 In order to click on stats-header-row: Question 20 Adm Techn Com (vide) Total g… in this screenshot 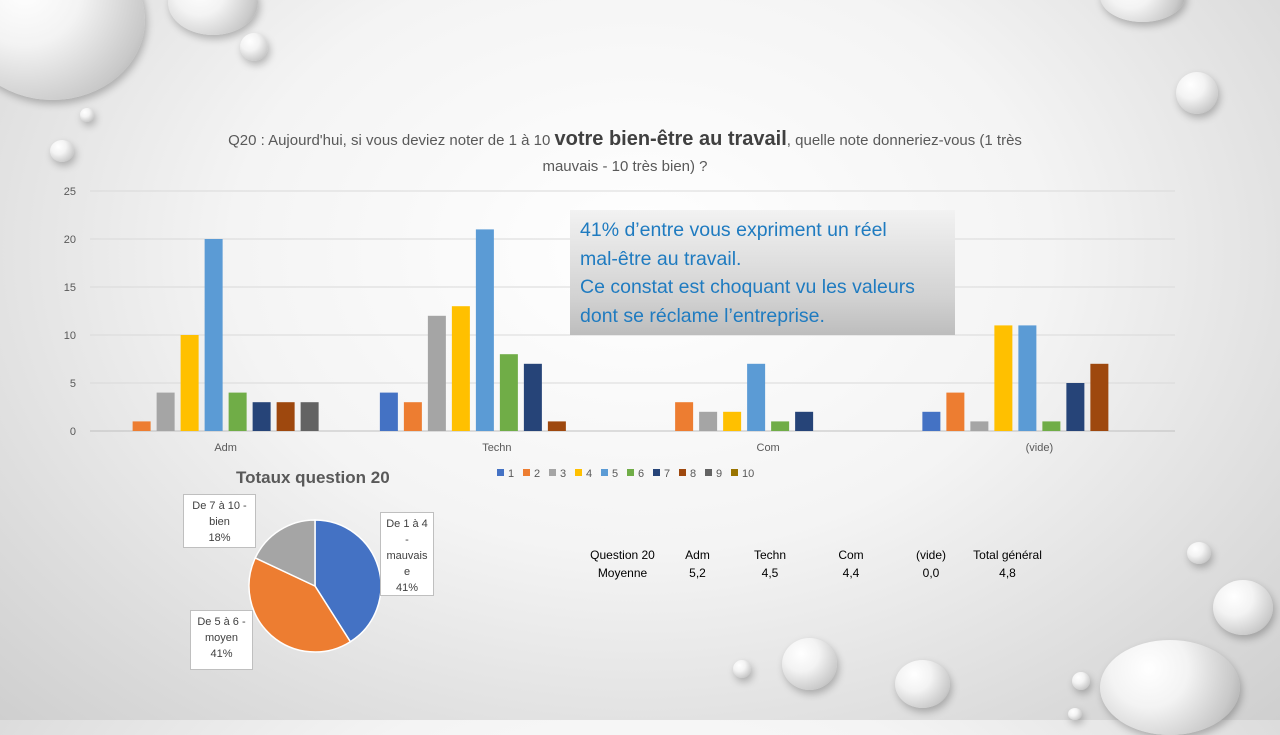, I will do `click(812, 557)`.